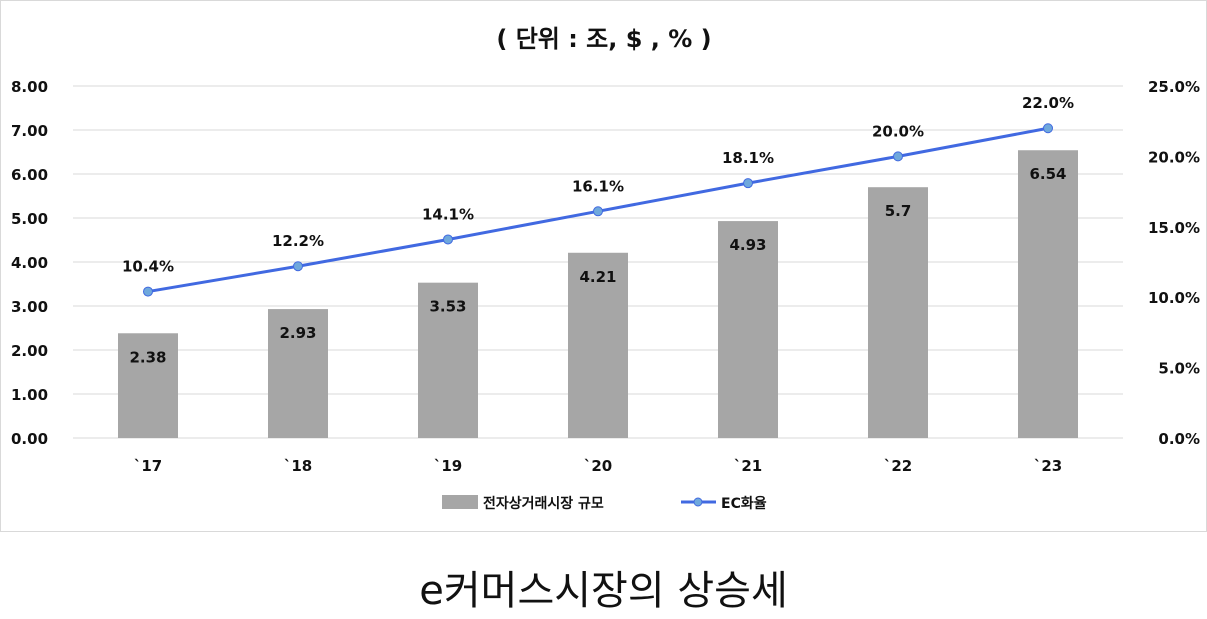 The width and height of the screenshot is (1207, 619). Describe the element at coordinates (29, 395) in the screenshot. I see `left-tick-label: 1.00` at that location.